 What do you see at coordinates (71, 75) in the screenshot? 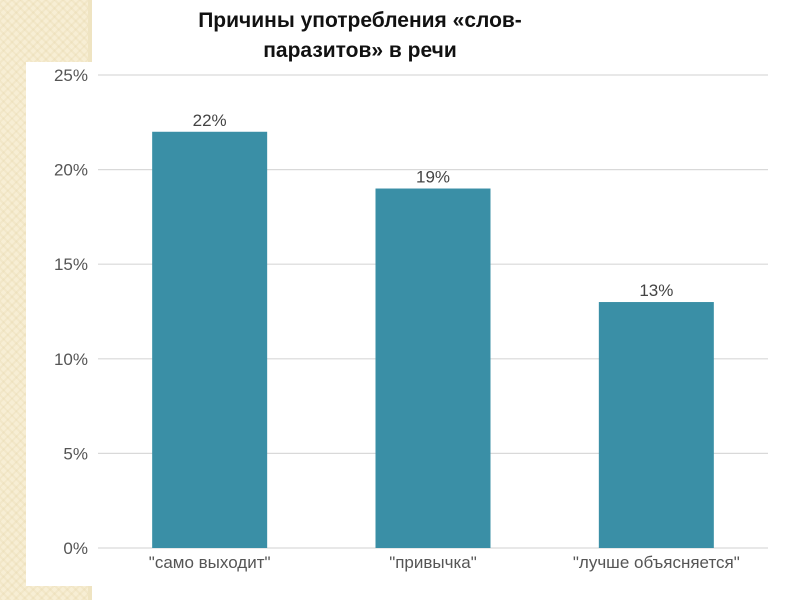
I see `y-tick-label: 25%` at bounding box center [71, 75].